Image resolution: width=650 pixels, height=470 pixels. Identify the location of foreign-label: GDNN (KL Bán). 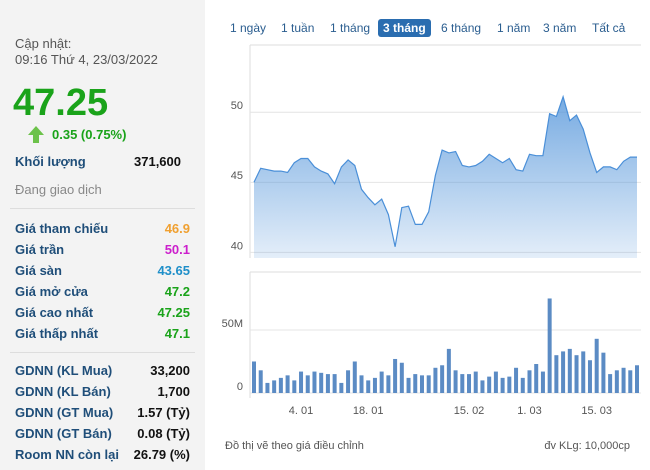
(63, 391).